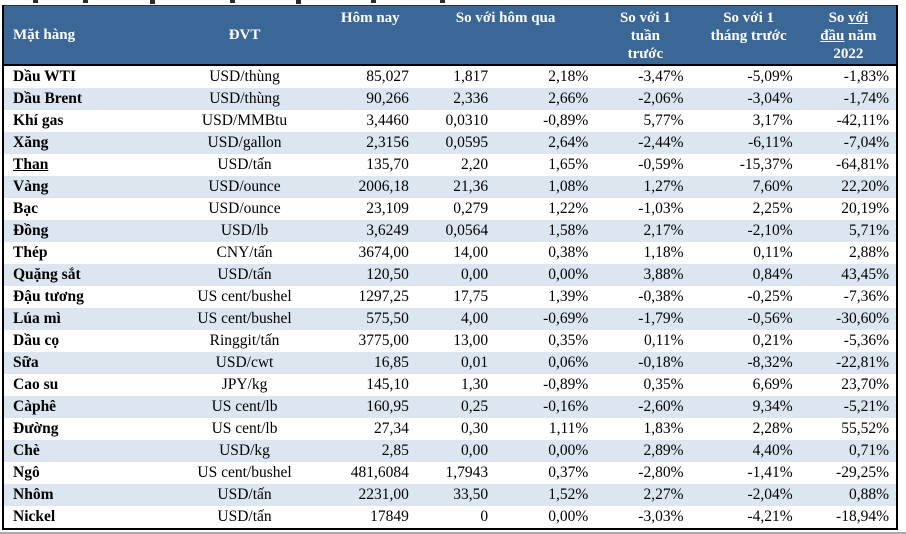  Describe the element at coordinates (865, 274) in the screenshot. I see `change-percent-ytd: 43,45%` at that location.